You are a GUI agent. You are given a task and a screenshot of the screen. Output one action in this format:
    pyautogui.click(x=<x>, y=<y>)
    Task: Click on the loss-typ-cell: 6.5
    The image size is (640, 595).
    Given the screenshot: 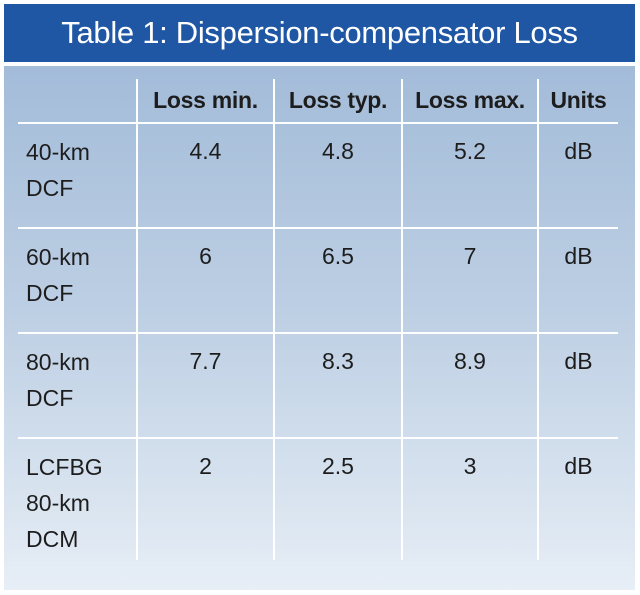 What is the action you would take?
    pyautogui.click(x=337, y=281)
    